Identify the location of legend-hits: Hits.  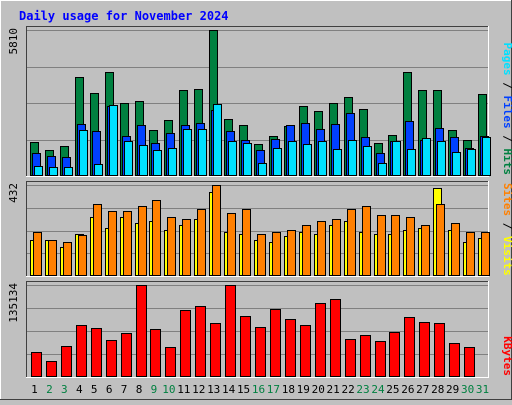
(506, 162).